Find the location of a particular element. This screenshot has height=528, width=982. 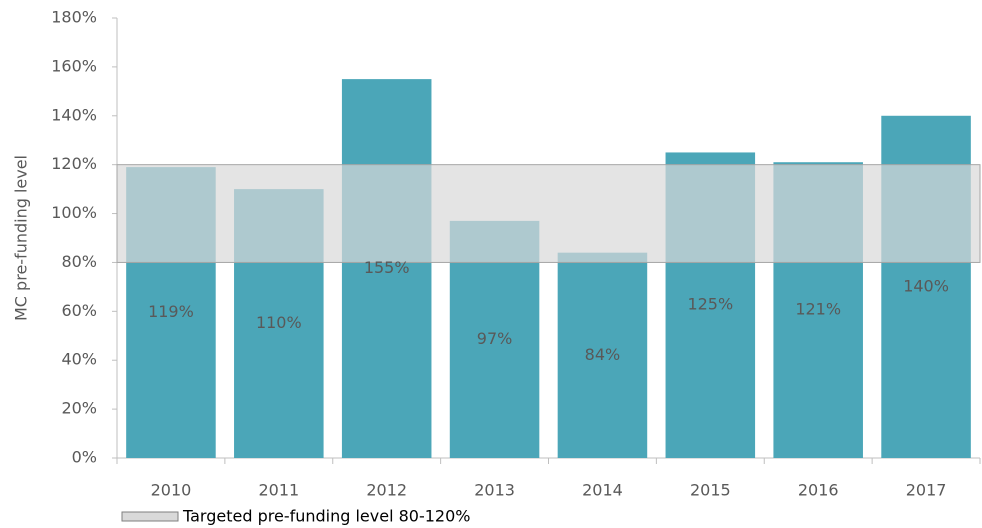

data-label: 97% is located at coordinates (495, 338).